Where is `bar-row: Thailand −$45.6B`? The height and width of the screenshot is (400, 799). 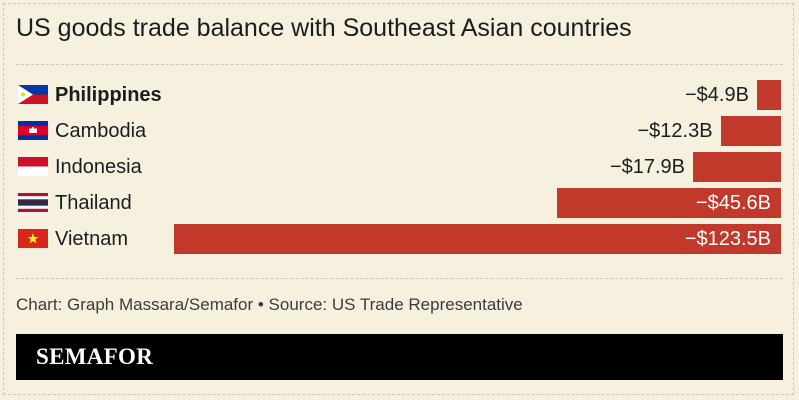
bar-row: Thailand −$45.6B is located at coordinates (399, 203).